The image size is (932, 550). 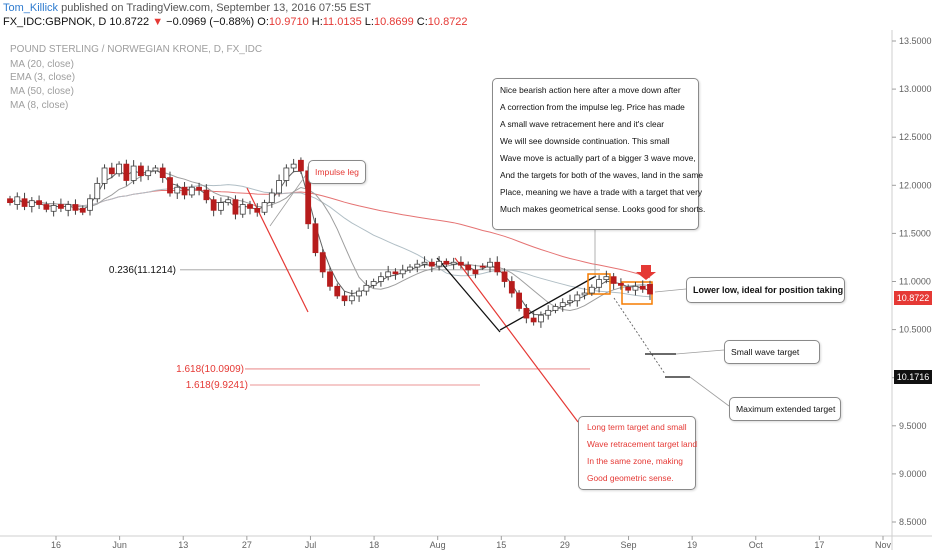 What do you see at coordinates (43, 77) in the screenshot?
I see `legend-ema3: EMA (3, close)` at bounding box center [43, 77].